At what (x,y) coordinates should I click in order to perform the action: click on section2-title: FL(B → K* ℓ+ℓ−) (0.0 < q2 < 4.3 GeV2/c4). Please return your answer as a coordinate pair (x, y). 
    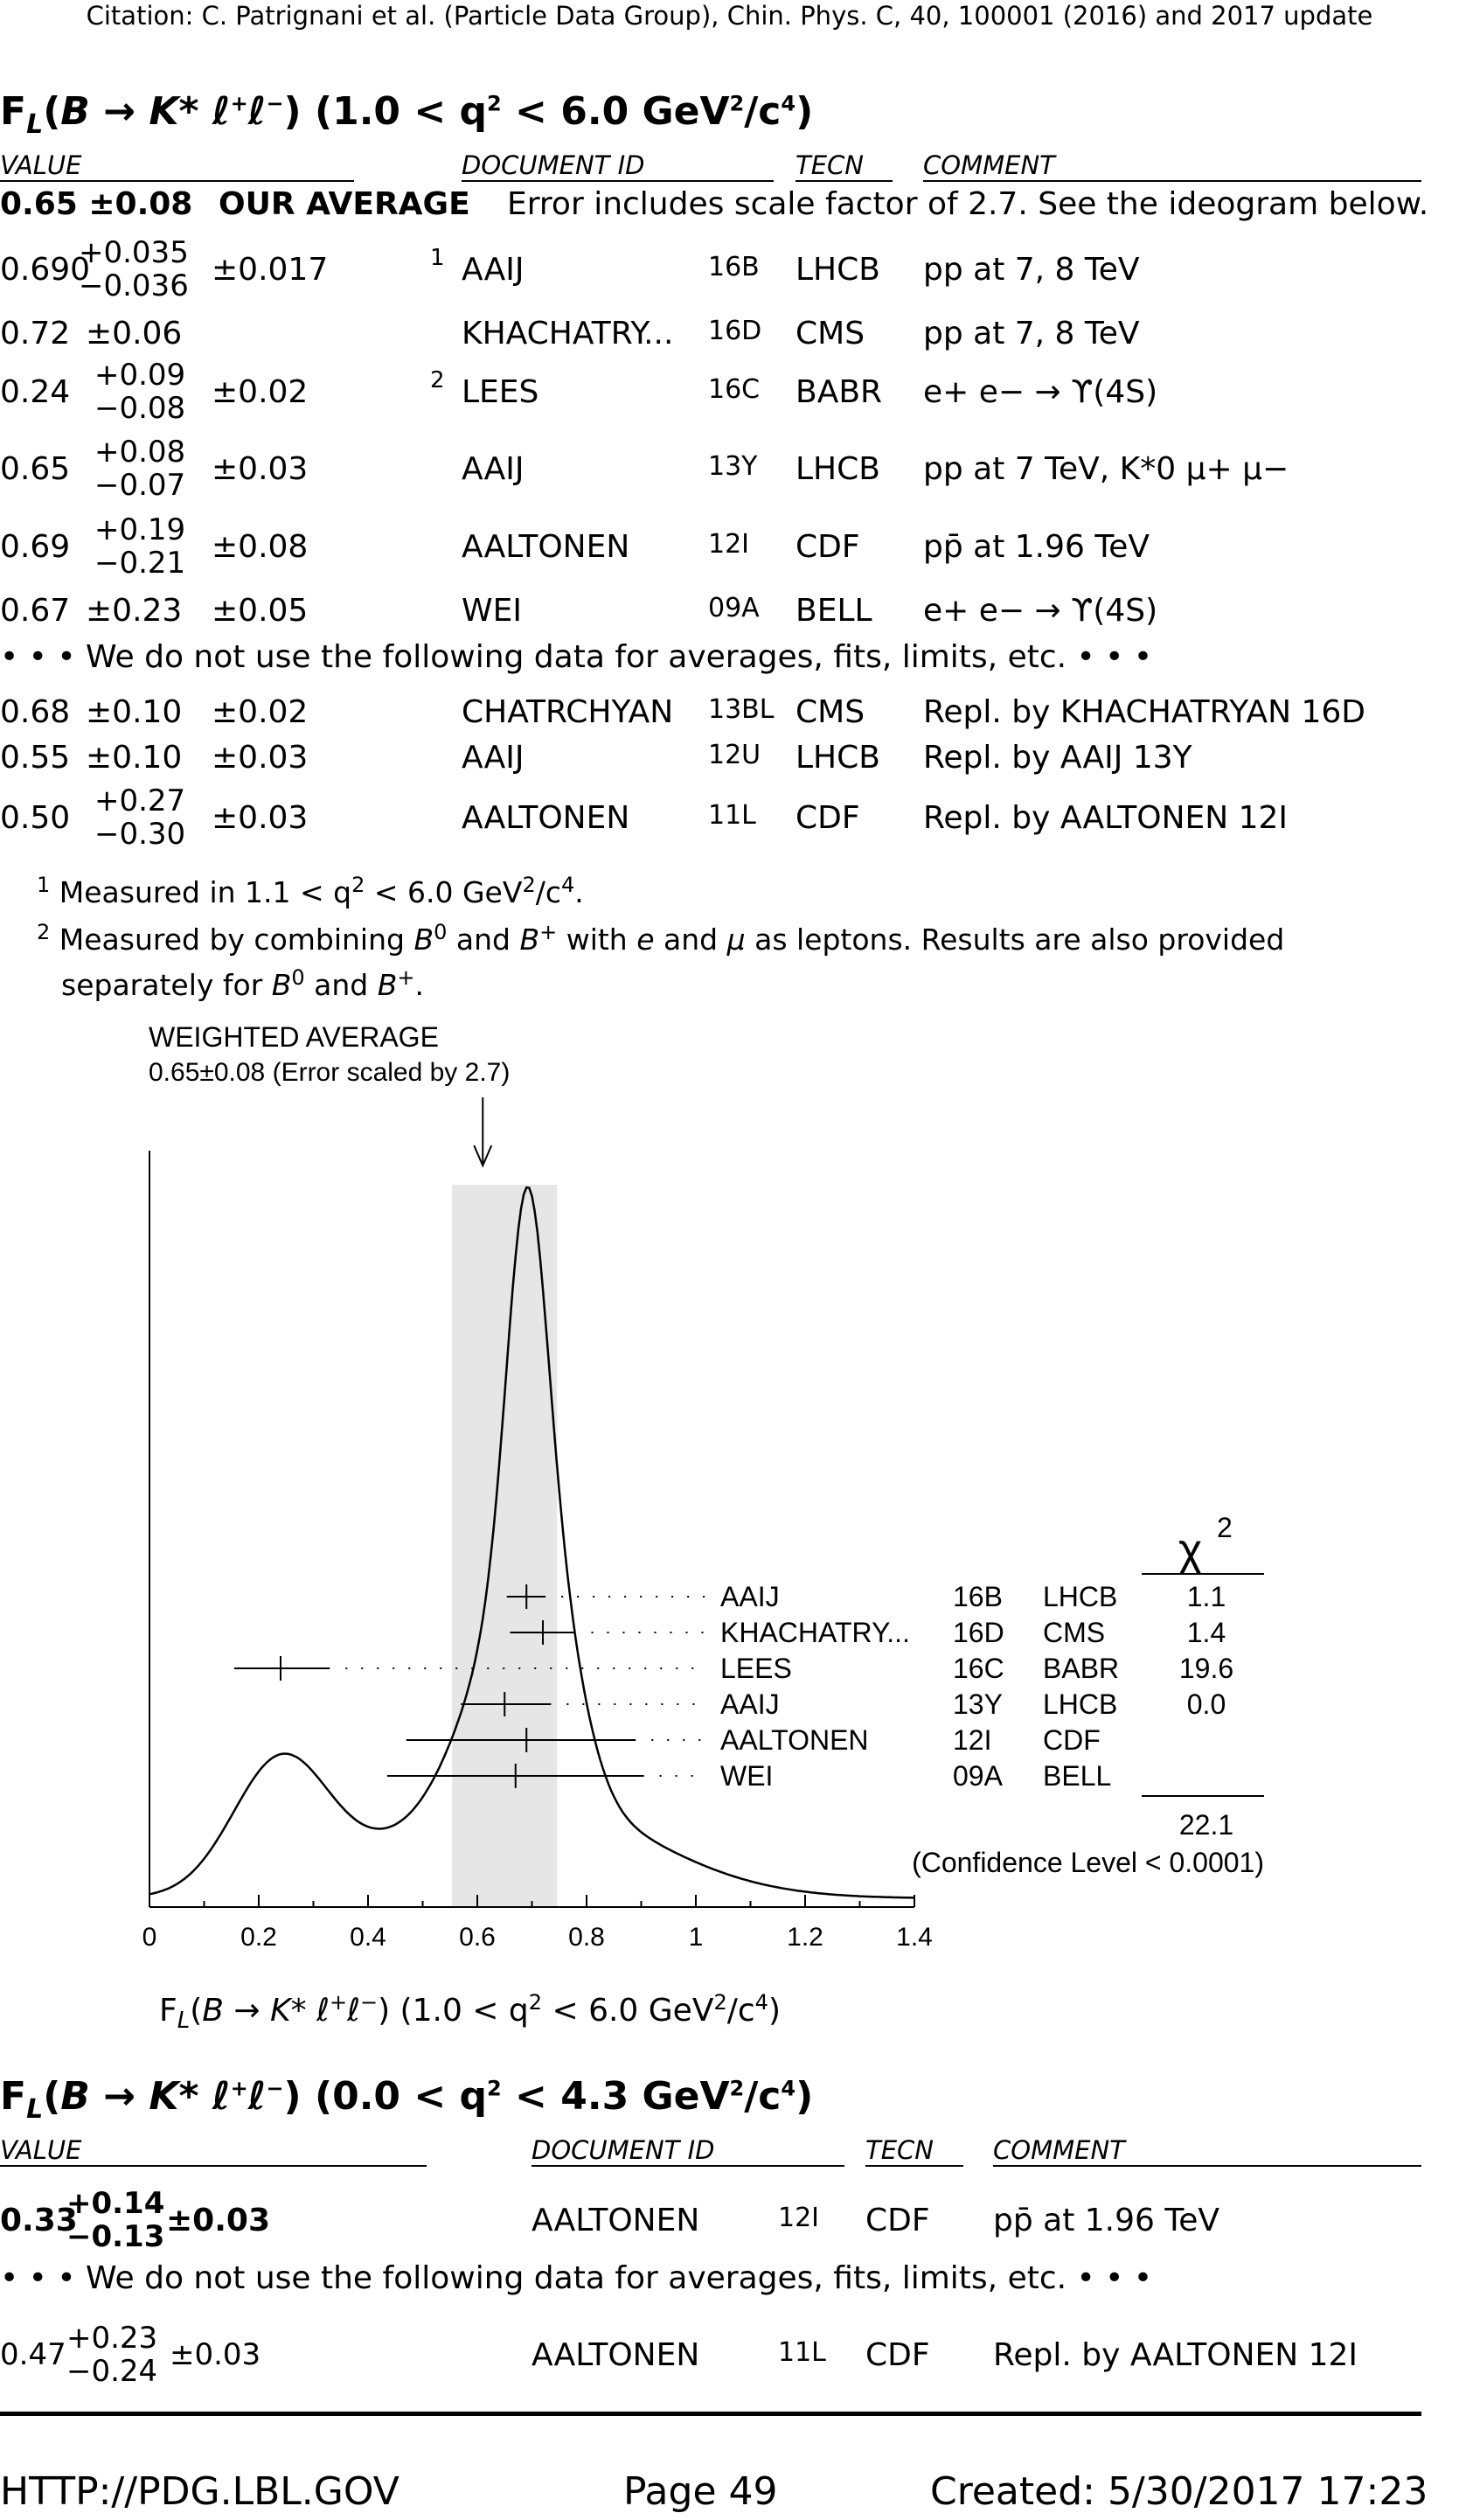
    Looking at the image, I should click on (407, 2099).